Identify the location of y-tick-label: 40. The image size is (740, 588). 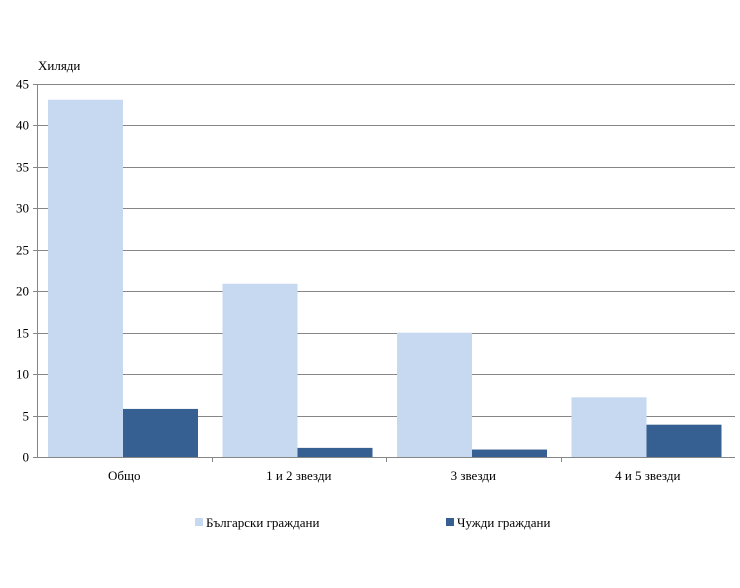
(22, 125).